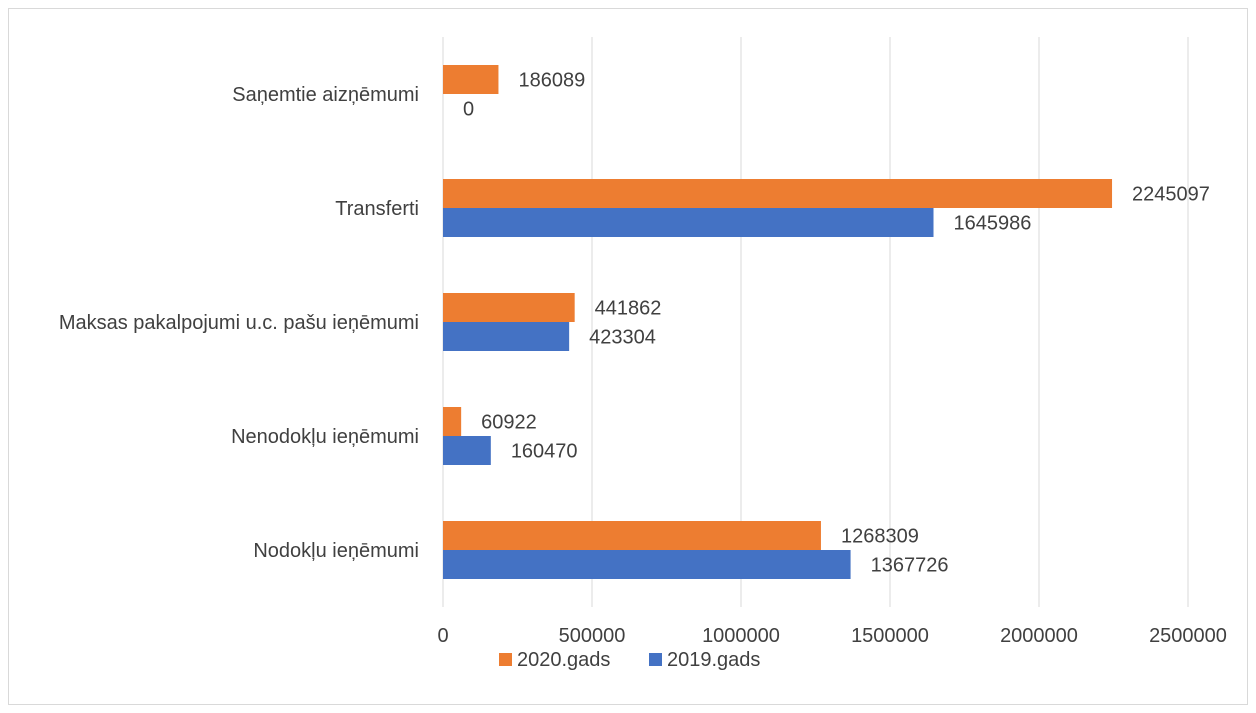 The image size is (1256, 713). Describe the element at coordinates (622, 338) in the screenshot. I see `data-label: 423304` at that location.